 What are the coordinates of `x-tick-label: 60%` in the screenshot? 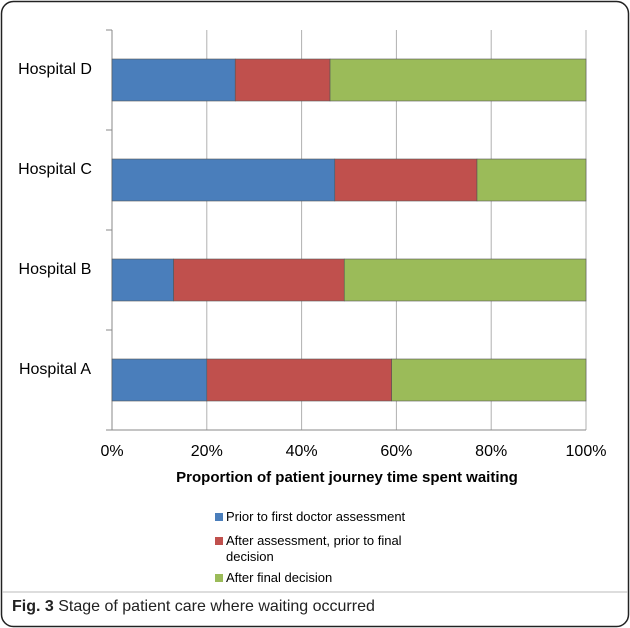 It's located at (396, 451).